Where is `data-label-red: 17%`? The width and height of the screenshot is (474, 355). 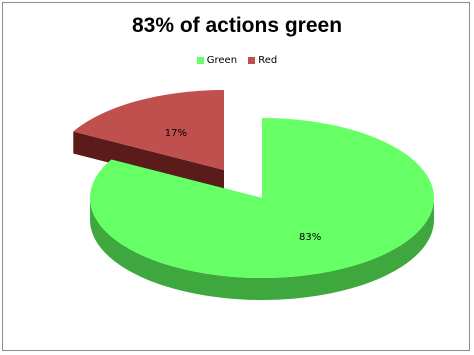
data-label-red: 17% is located at coordinates (176, 133).